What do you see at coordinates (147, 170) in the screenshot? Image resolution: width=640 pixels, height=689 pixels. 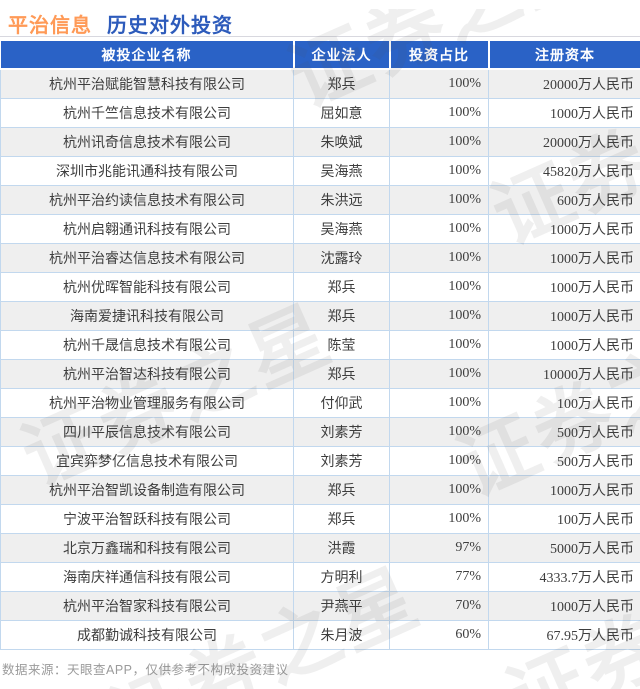 I see `cell-company-name: 深圳市兆能讯通科技有限公司` at bounding box center [147, 170].